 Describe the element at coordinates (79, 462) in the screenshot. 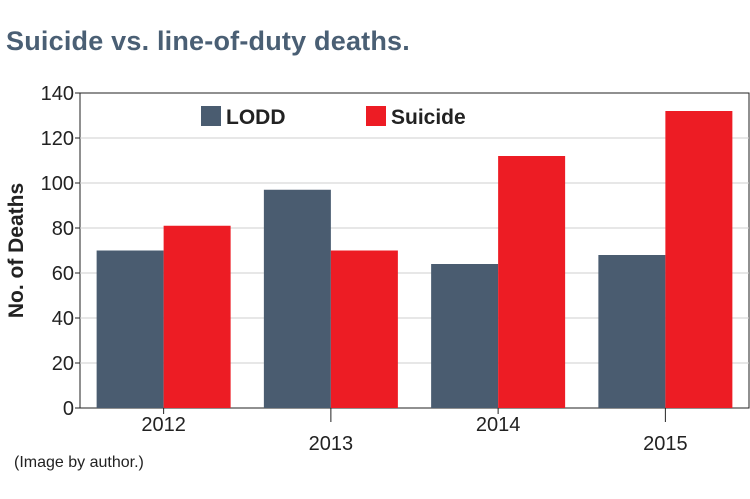

I see `image-credit: (Image by author.)` at that location.